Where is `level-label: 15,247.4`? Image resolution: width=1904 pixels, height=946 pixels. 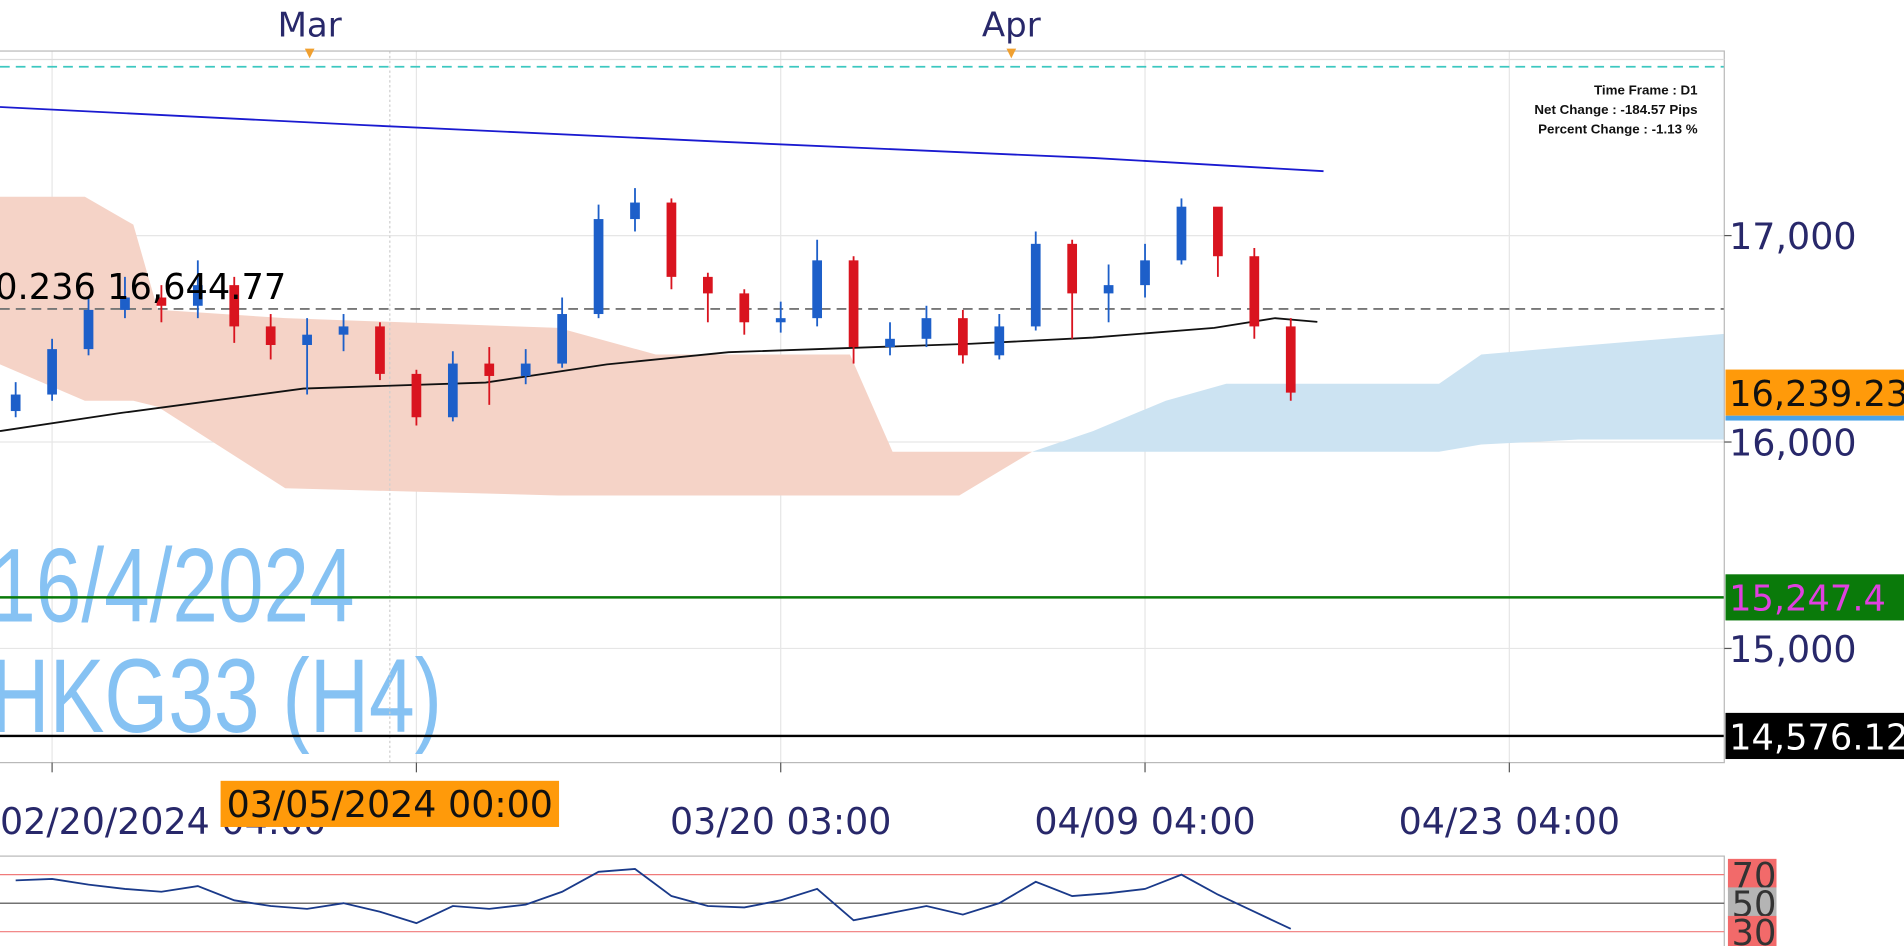
level-label: 15,247.4 is located at coordinates (1807, 599).